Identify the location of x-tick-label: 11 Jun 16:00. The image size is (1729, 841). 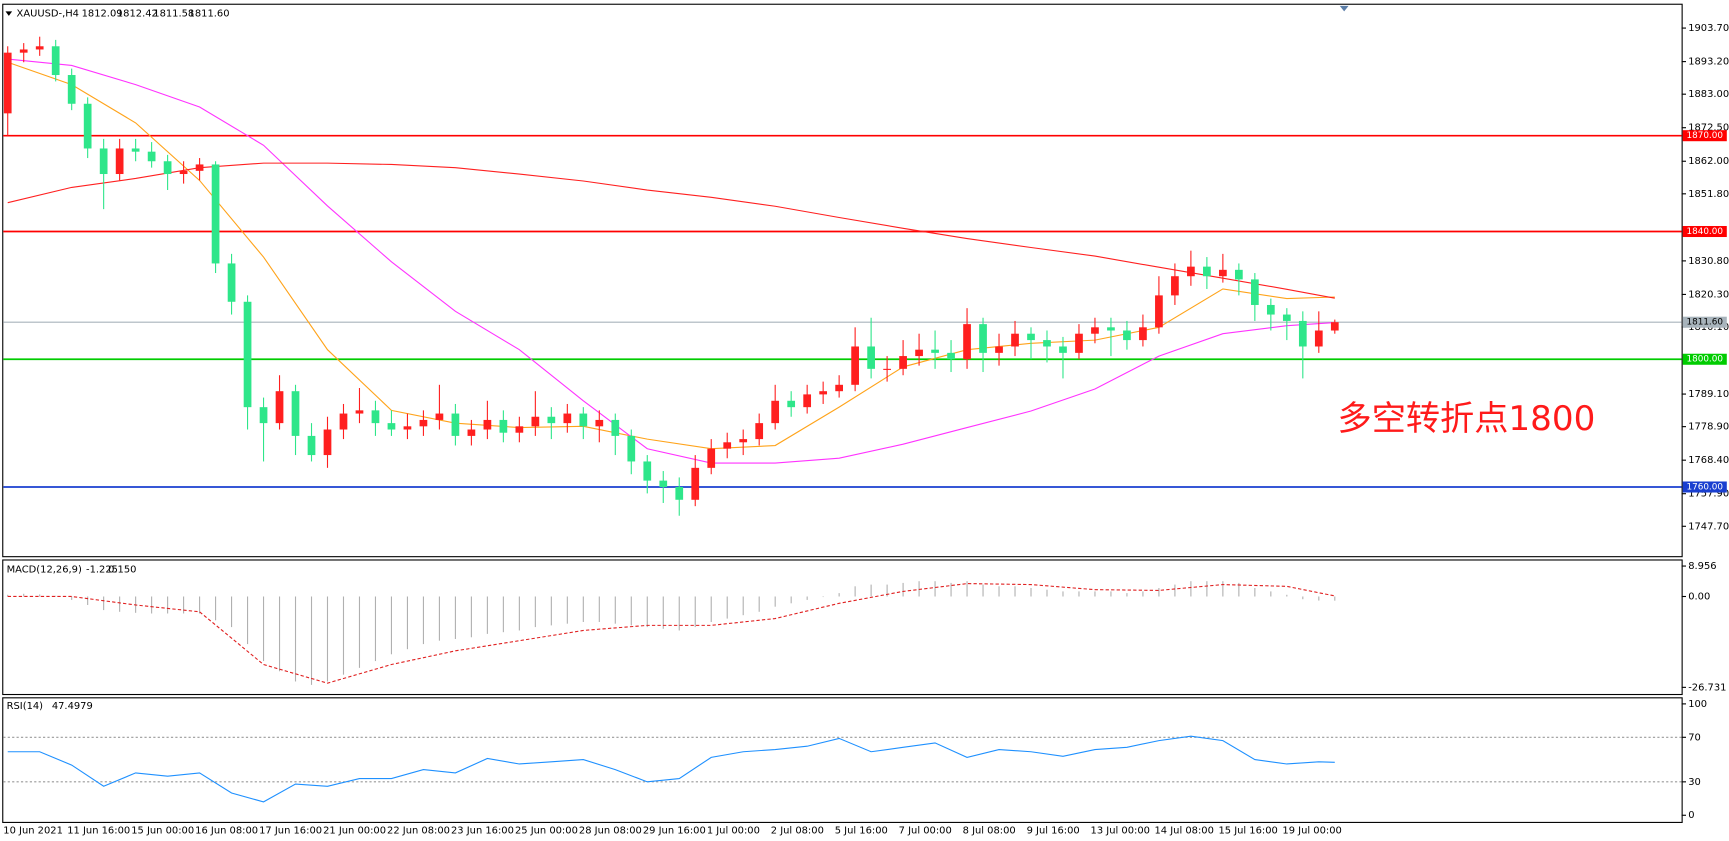
(98, 831).